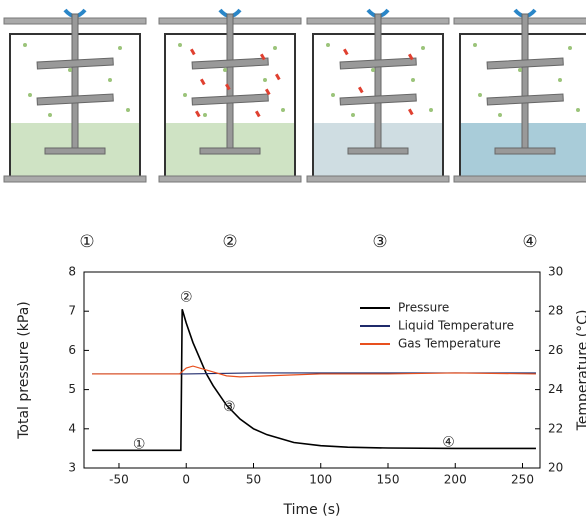 The width and height of the screenshot is (586, 520). I want to click on series-line, so click(314, 371).